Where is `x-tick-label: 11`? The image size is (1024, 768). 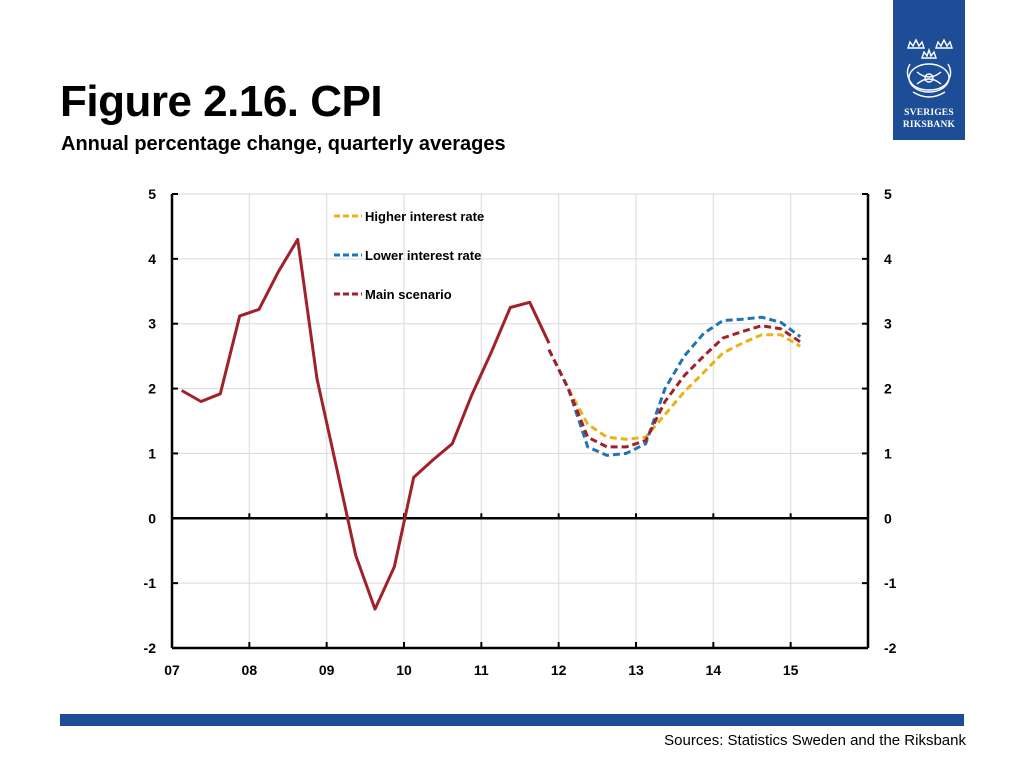
x-tick-label: 11 is located at coordinates (481, 670).